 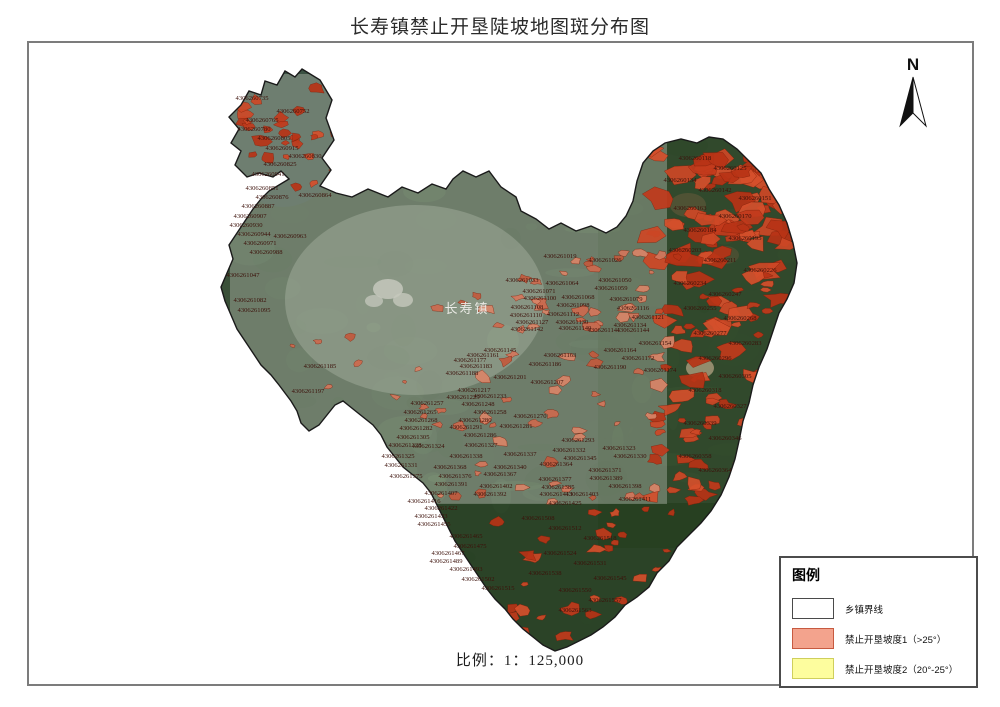 I want to click on parcel-id-label: 4306261422, so click(x=441, y=508).